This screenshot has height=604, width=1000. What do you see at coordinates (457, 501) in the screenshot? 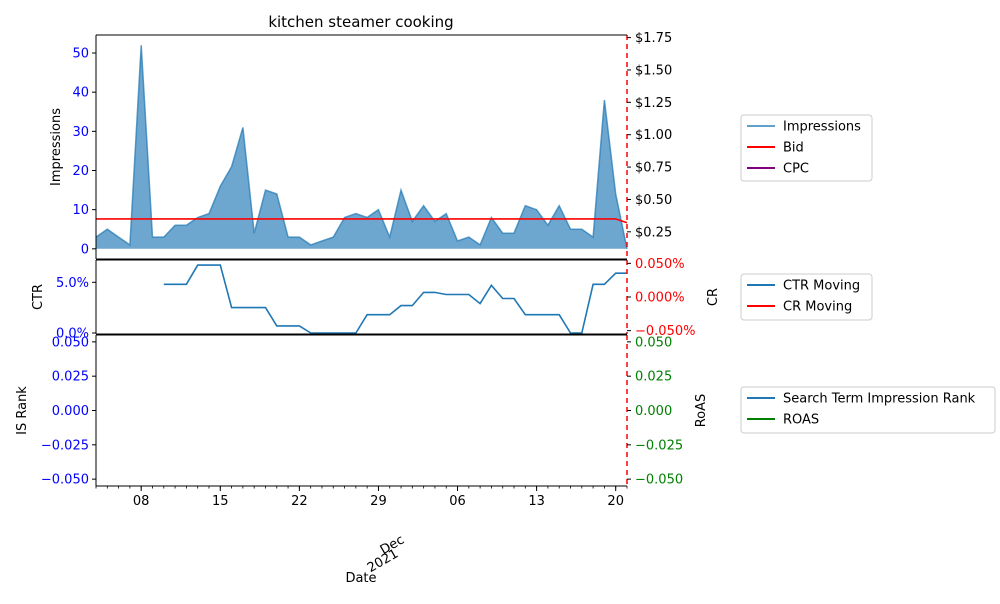
I see `x-tick-label: 06` at bounding box center [457, 501].